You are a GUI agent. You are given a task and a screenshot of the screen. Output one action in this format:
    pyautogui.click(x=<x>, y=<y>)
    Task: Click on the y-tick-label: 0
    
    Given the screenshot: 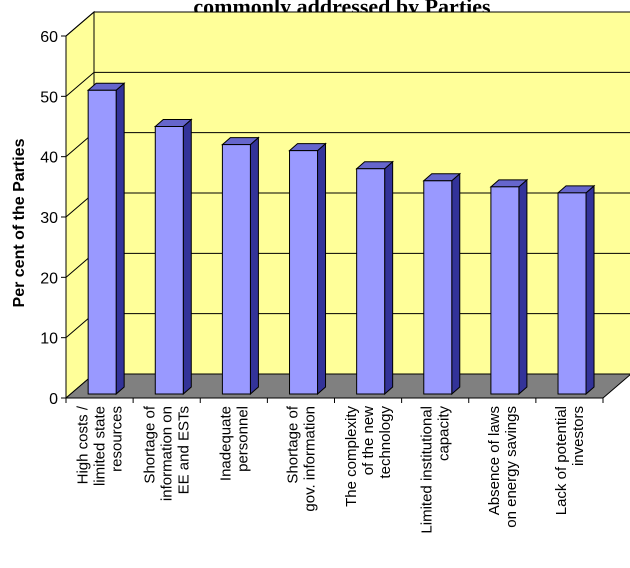 What is the action you would take?
    pyautogui.click(x=53, y=399)
    